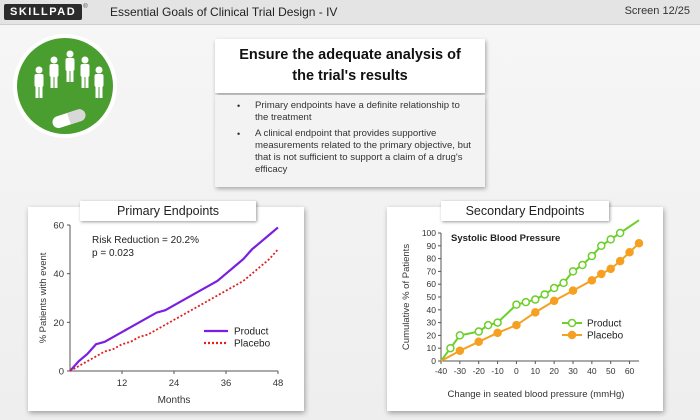 The height and width of the screenshot is (420, 700). Describe the element at coordinates (611, 371) in the screenshot. I see `x-tick-label: 50` at that location.